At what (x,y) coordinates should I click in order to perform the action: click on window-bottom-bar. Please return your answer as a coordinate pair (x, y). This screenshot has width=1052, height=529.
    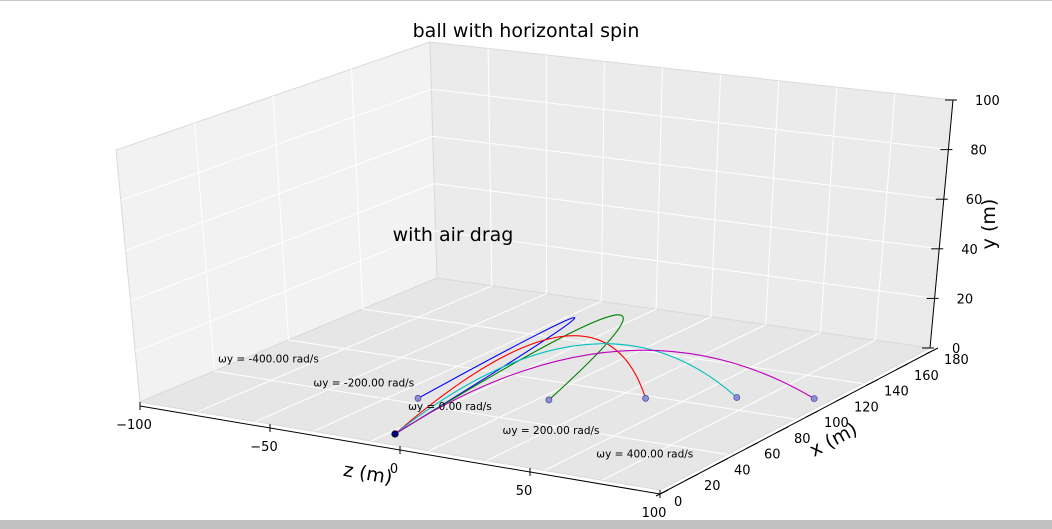
    Looking at the image, I should click on (526, 524).